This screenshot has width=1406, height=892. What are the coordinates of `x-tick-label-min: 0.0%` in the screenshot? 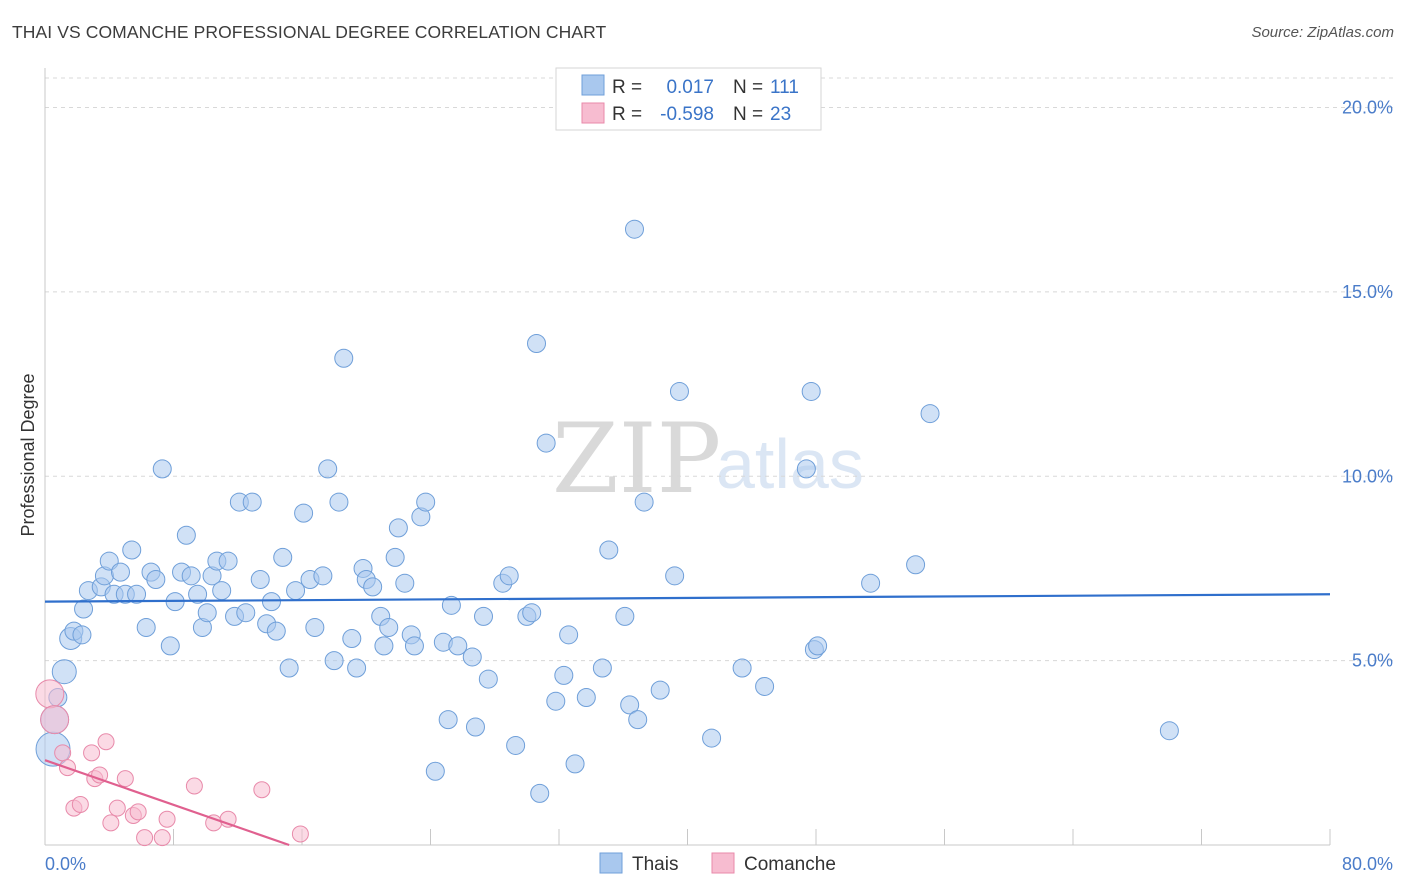 It's located at (65, 864).